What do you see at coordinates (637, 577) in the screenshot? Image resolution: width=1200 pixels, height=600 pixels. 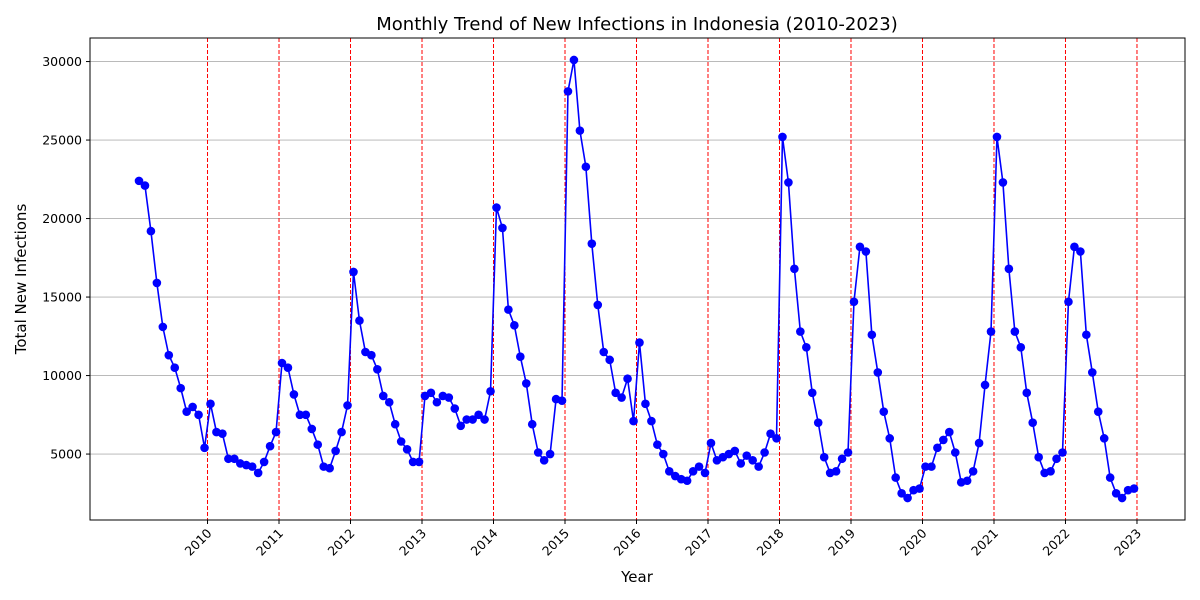 I see `x-axis-label: Year` at bounding box center [637, 577].